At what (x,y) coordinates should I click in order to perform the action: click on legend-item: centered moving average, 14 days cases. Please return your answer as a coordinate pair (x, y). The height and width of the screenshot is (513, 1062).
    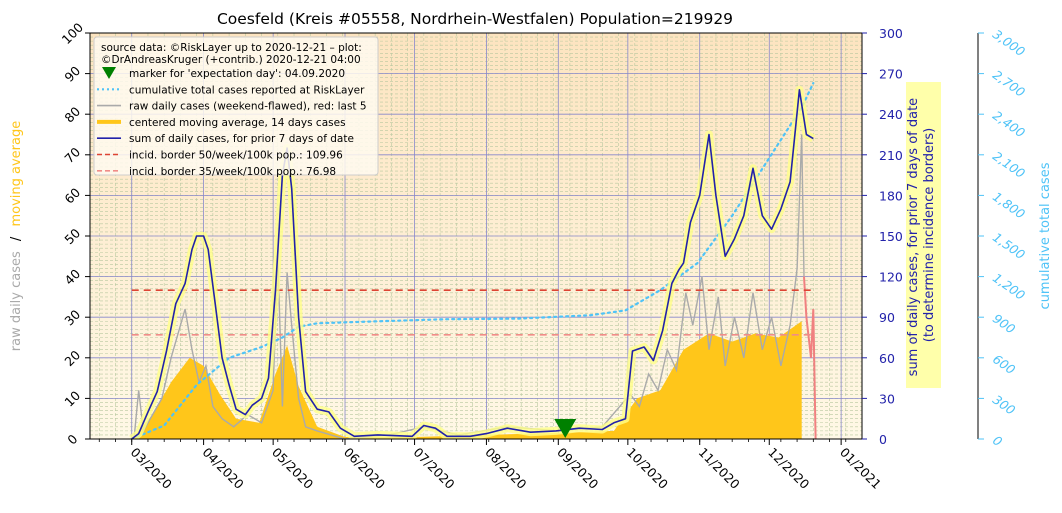
    Looking at the image, I should click on (221, 123).